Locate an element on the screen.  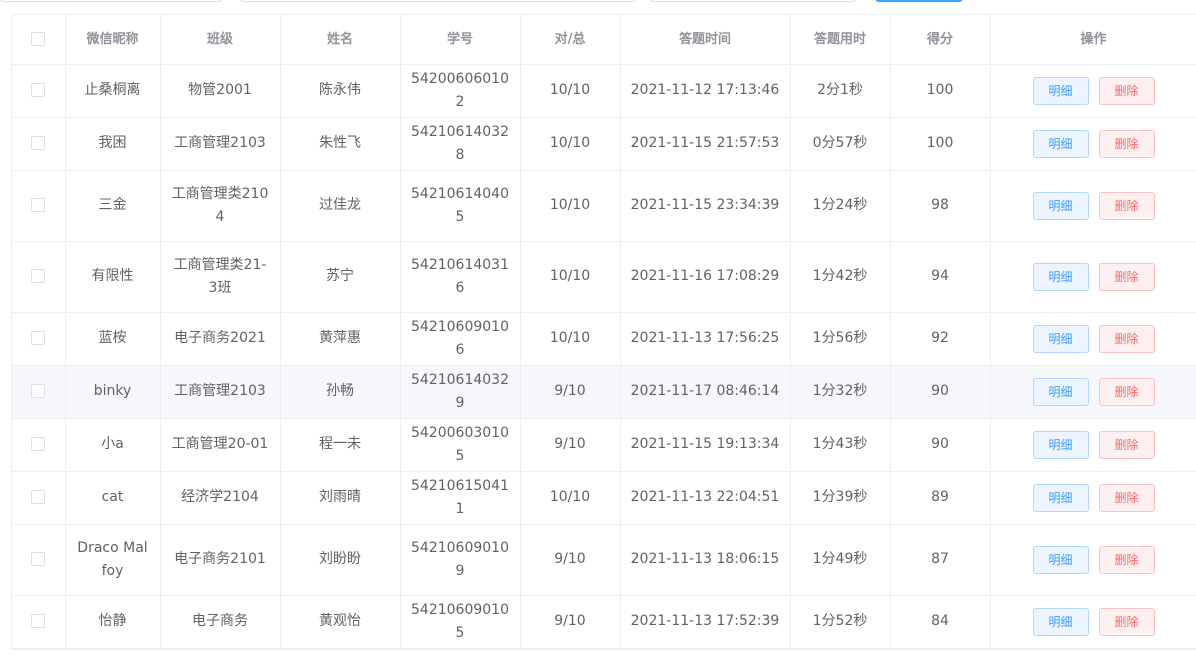
cell-score: 92 is located at coordinates (940, 339).